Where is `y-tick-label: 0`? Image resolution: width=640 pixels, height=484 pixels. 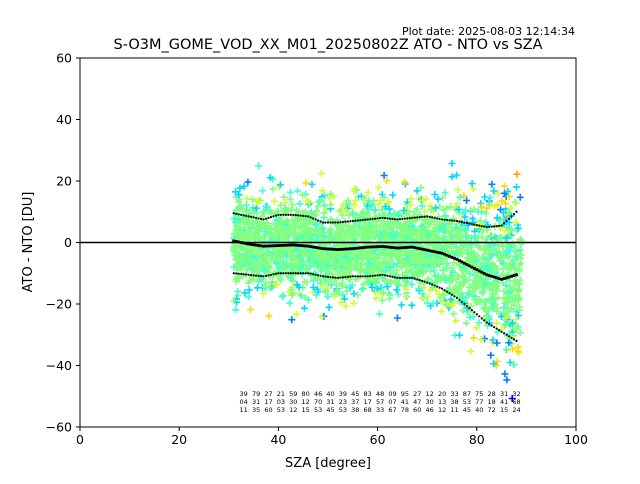 y-tick-label: 0 is located at coordinates (68, 242).